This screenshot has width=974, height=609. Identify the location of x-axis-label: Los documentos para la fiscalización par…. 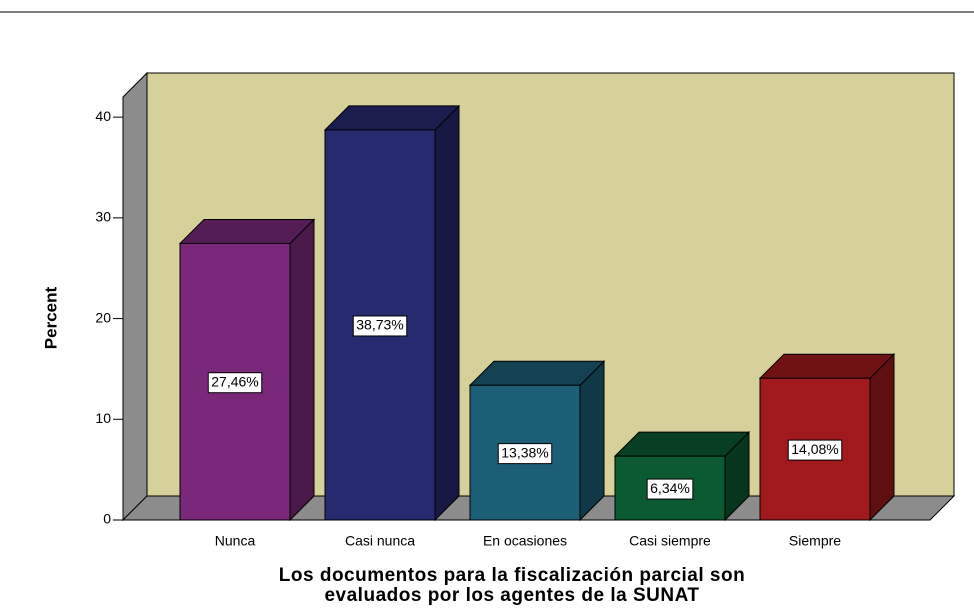
(512, 575).